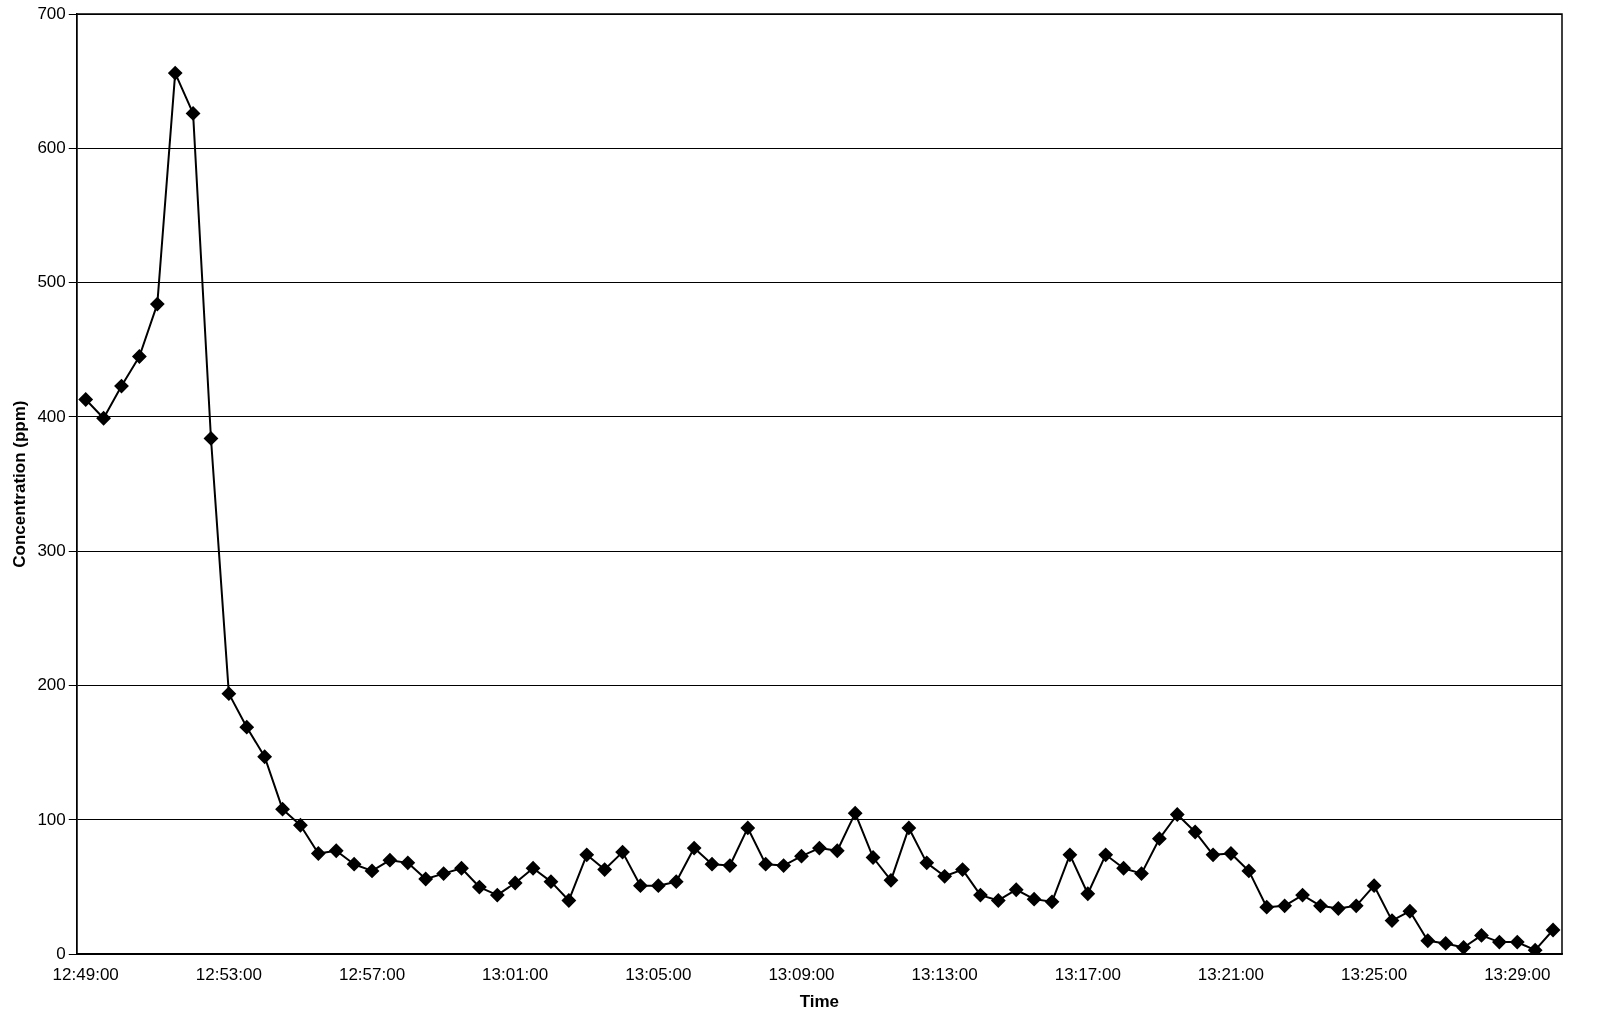 This screenshot has height=1021, width=1612. What do you see at coordinates (658, 975) in the screenshot?
I see `x-tick-label: 13:05:00` at bounding box center [658, 975].